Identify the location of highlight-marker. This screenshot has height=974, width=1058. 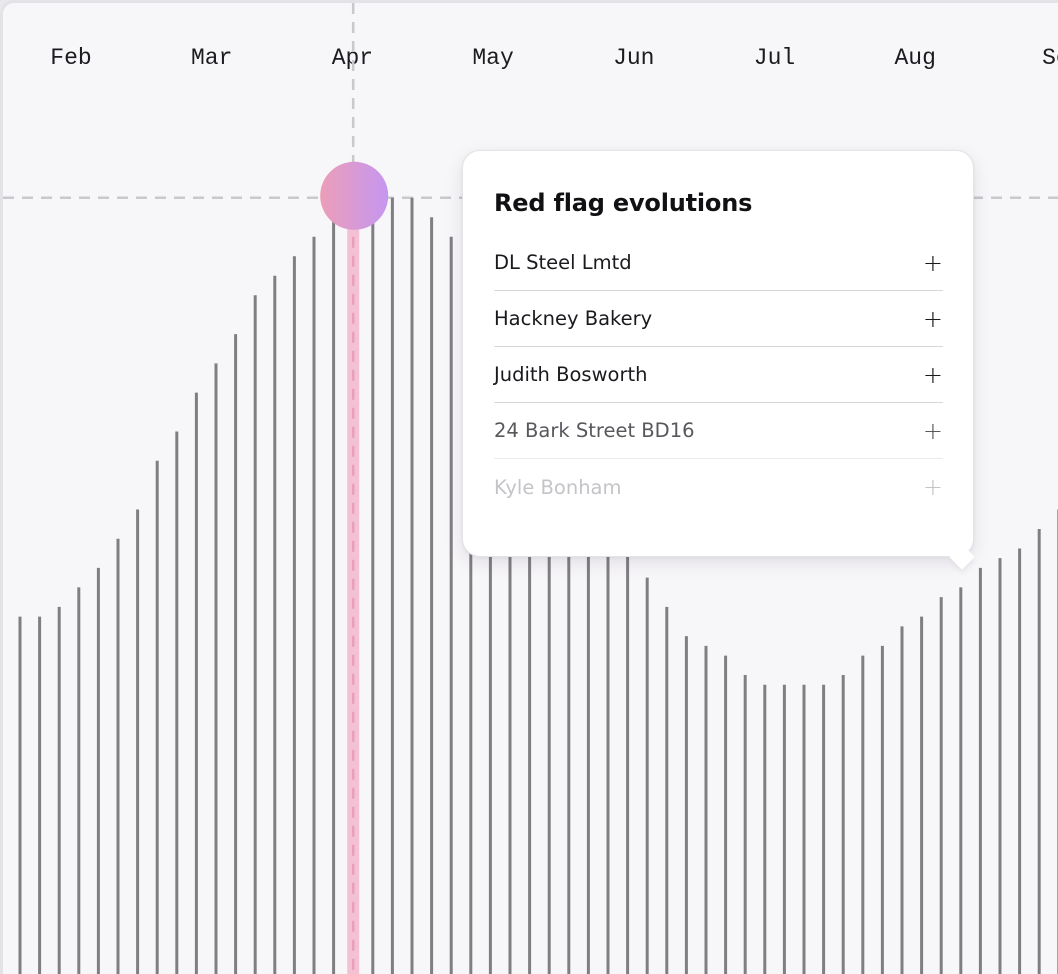
(354, 195).